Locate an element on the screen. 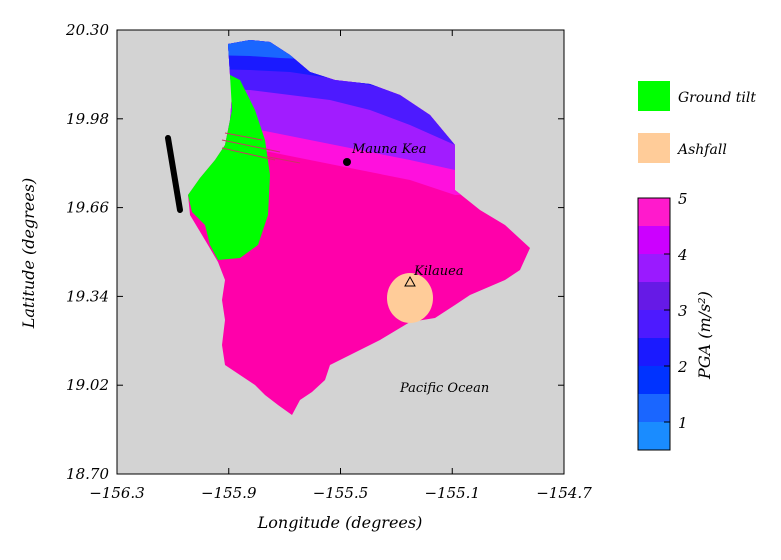  legend-label-ashfall: Ashfall is located at coordinates (701, 150).